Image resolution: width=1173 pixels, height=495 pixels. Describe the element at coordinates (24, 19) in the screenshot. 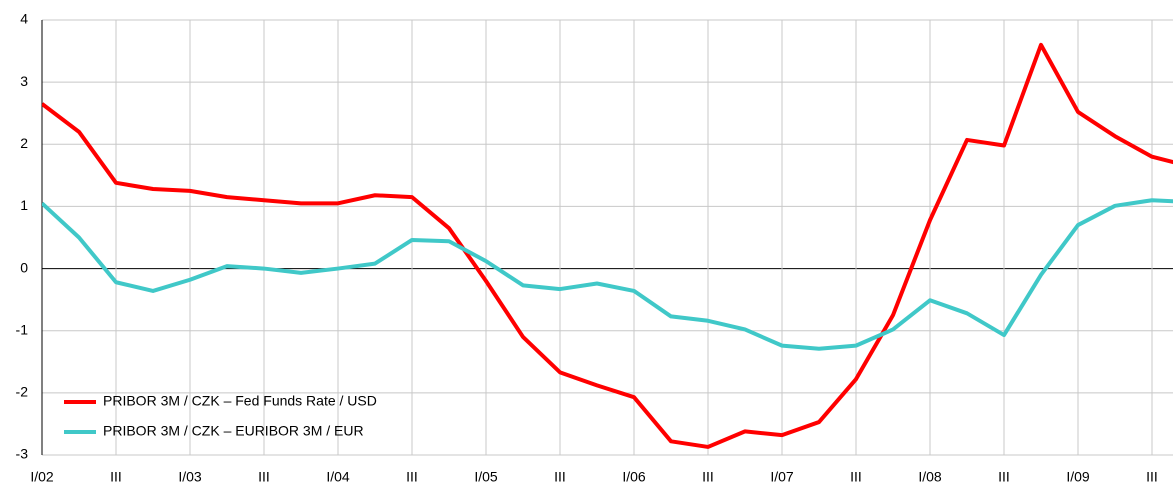

I see `y-tick-label: 4` at that location.